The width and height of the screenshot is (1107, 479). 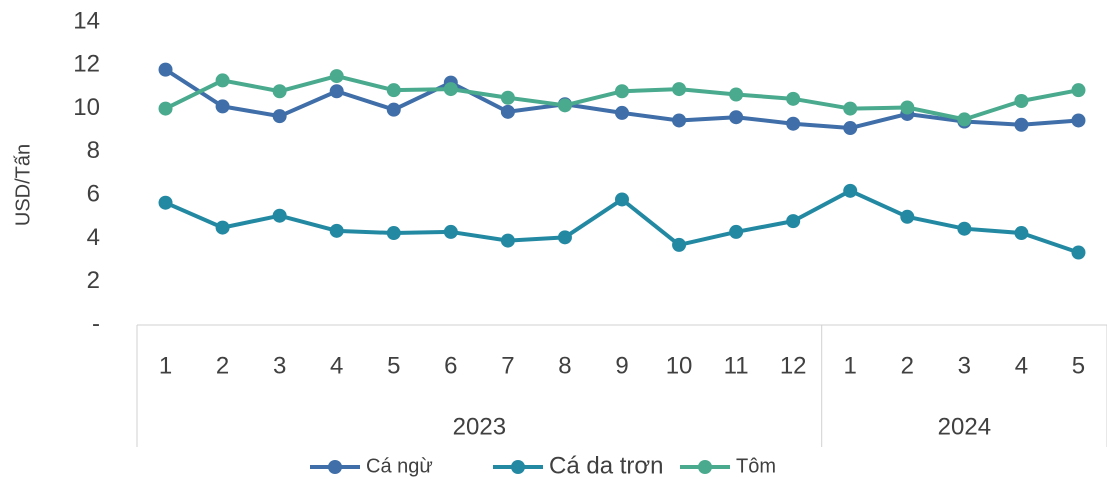 I want to click on y-tick-label: 14, so click(x=86, y=20).